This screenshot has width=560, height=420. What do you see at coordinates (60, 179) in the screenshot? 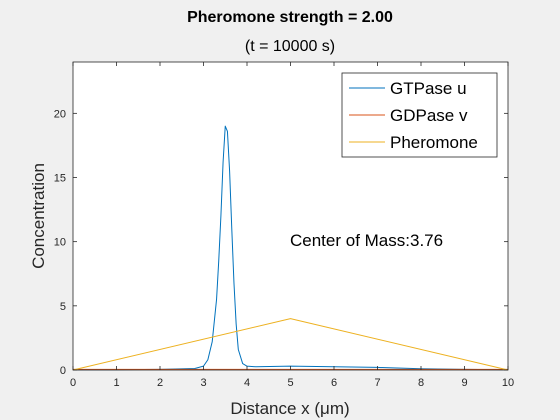
I see `y-tick-label: 15` at bounding box center [60, 179].